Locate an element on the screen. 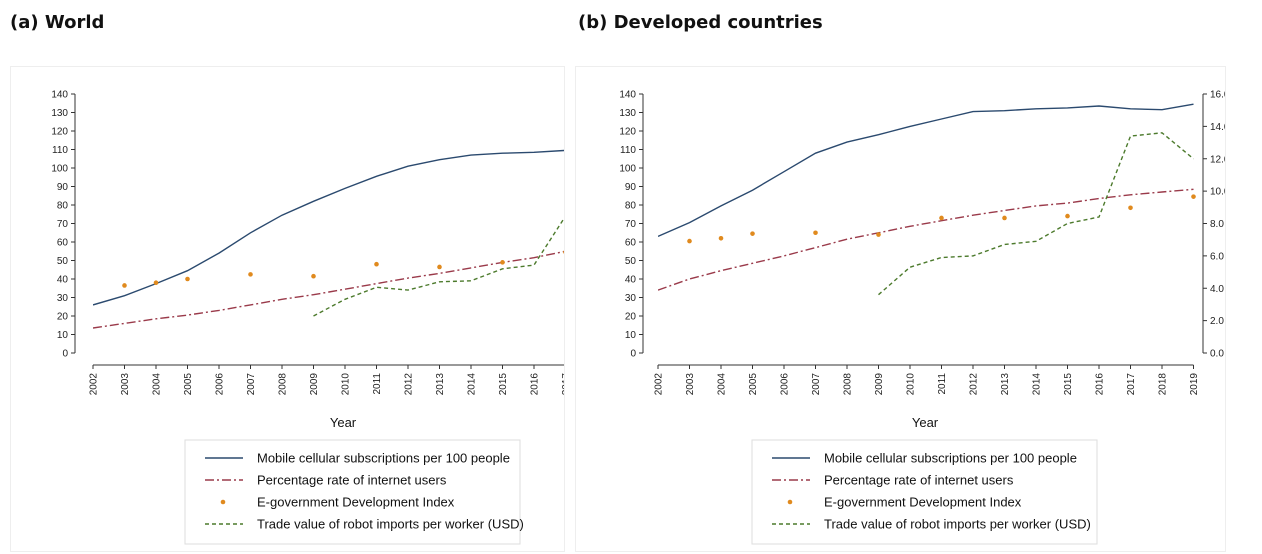  y-tick-label: 50 is located at coordinates (631, 261).